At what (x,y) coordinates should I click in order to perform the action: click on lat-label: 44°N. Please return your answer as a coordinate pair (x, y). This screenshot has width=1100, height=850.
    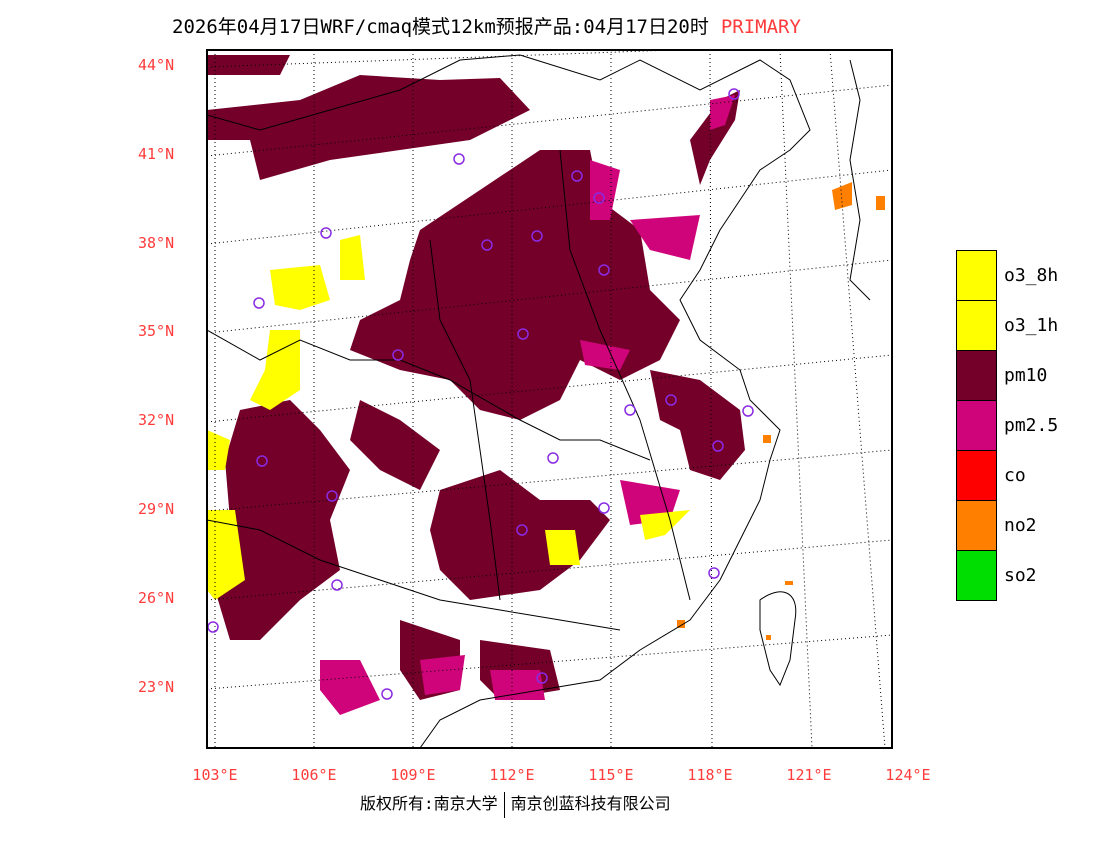
    Looking at the image, I should click on (156, 65).